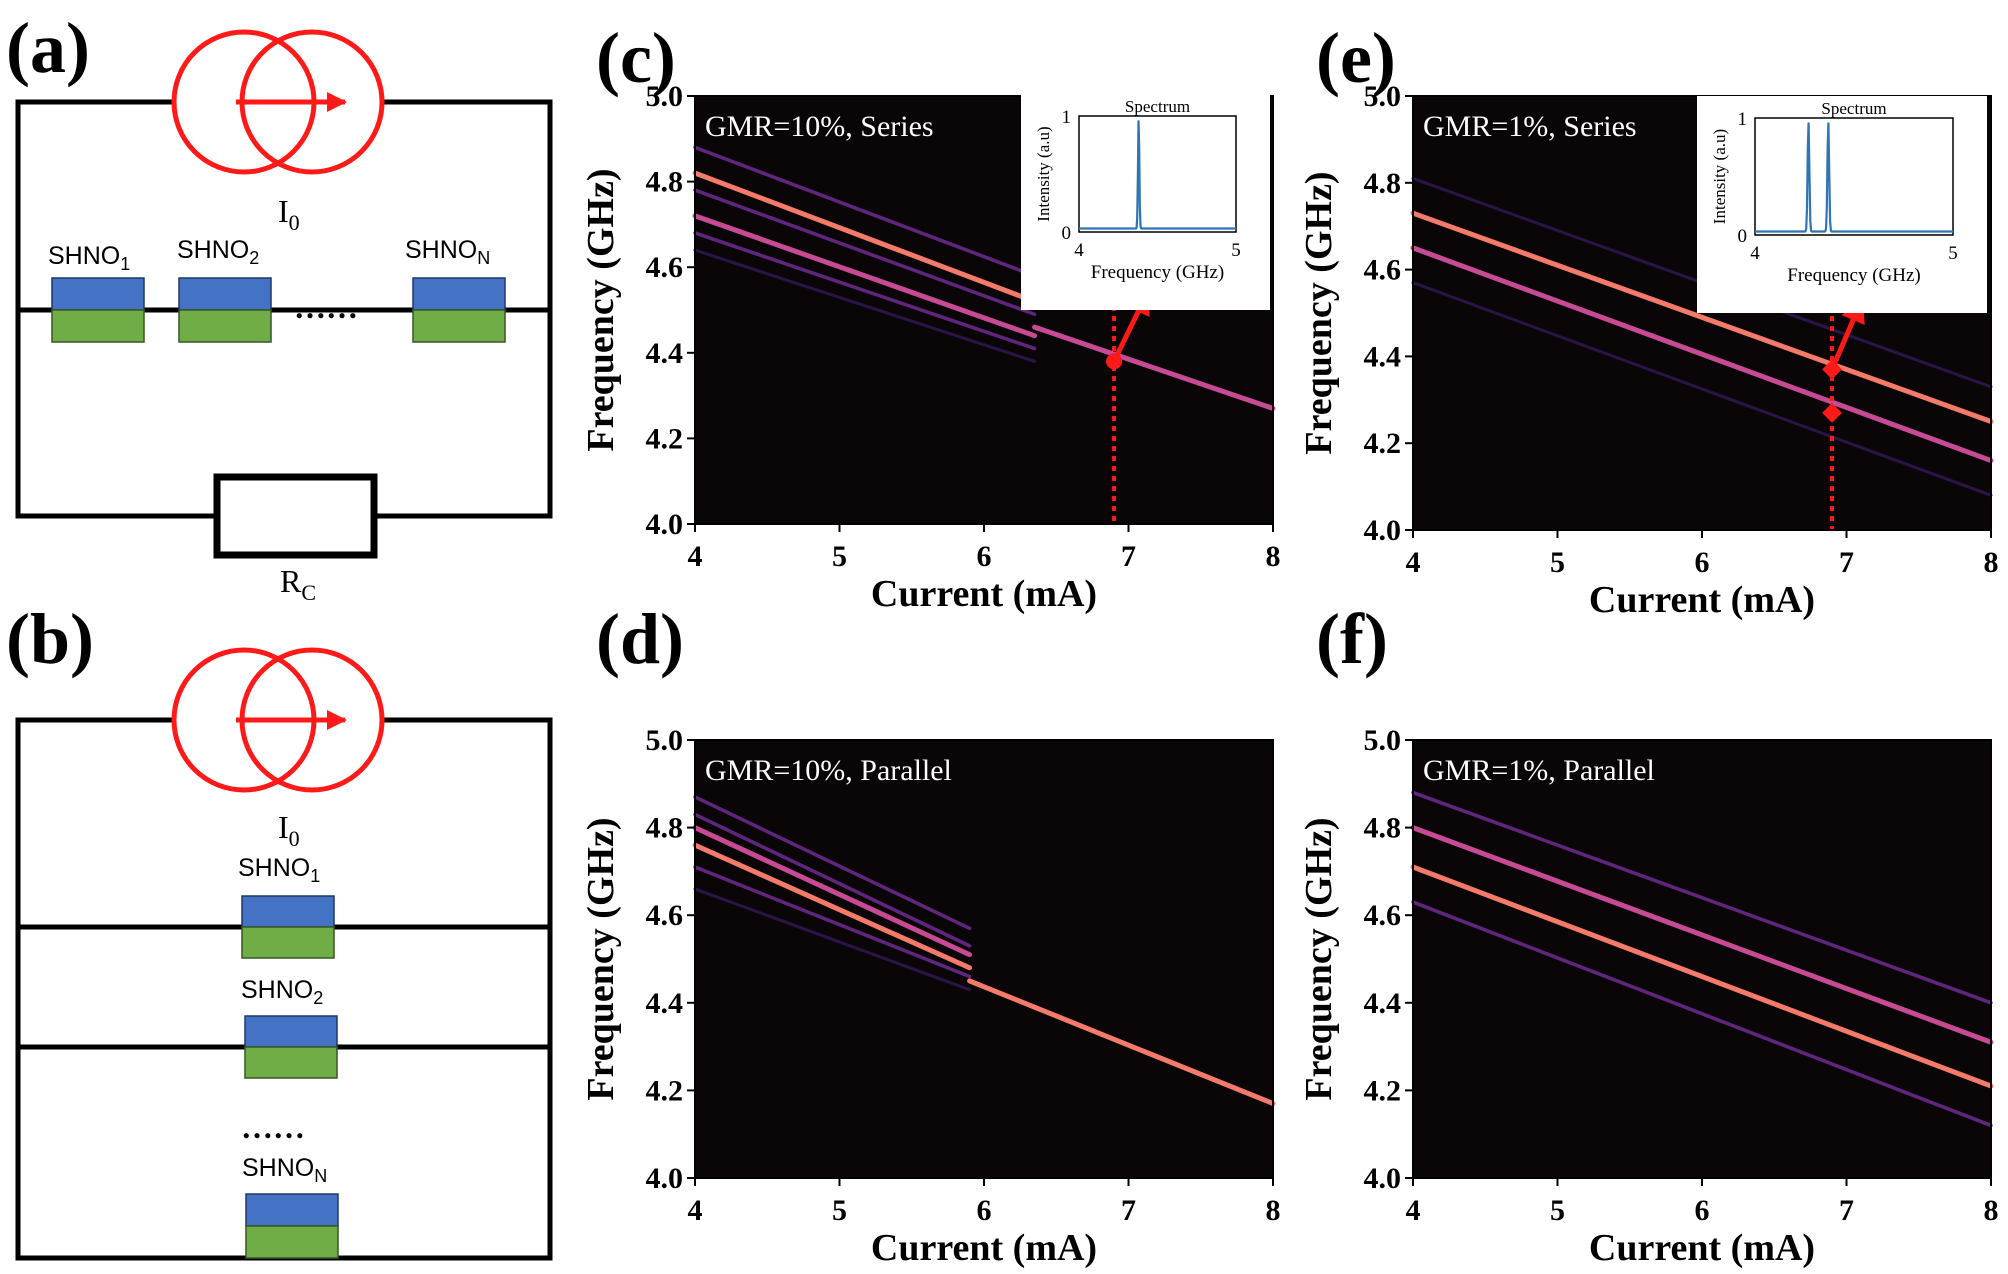 The width and height of the screenshot is (2008, 1274). I want to click on x-tick-label-c-0: 4, so click(695, 556).